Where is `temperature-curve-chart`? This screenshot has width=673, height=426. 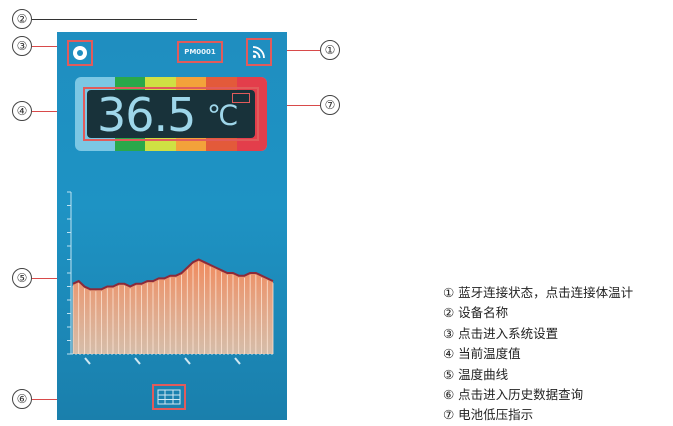 temperature-curve-chart is located at coordinates (171, 278).